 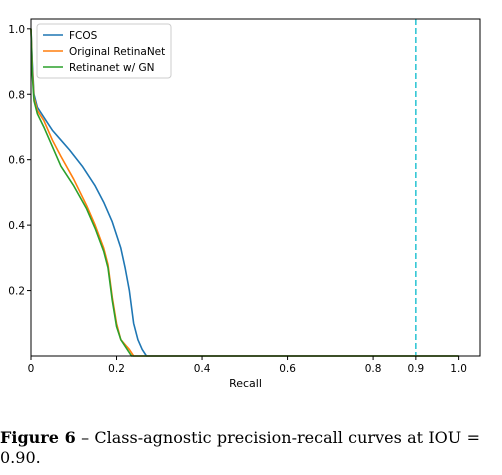 I want to click on x-tick-label: 0.6, so click(x=287, y=369).